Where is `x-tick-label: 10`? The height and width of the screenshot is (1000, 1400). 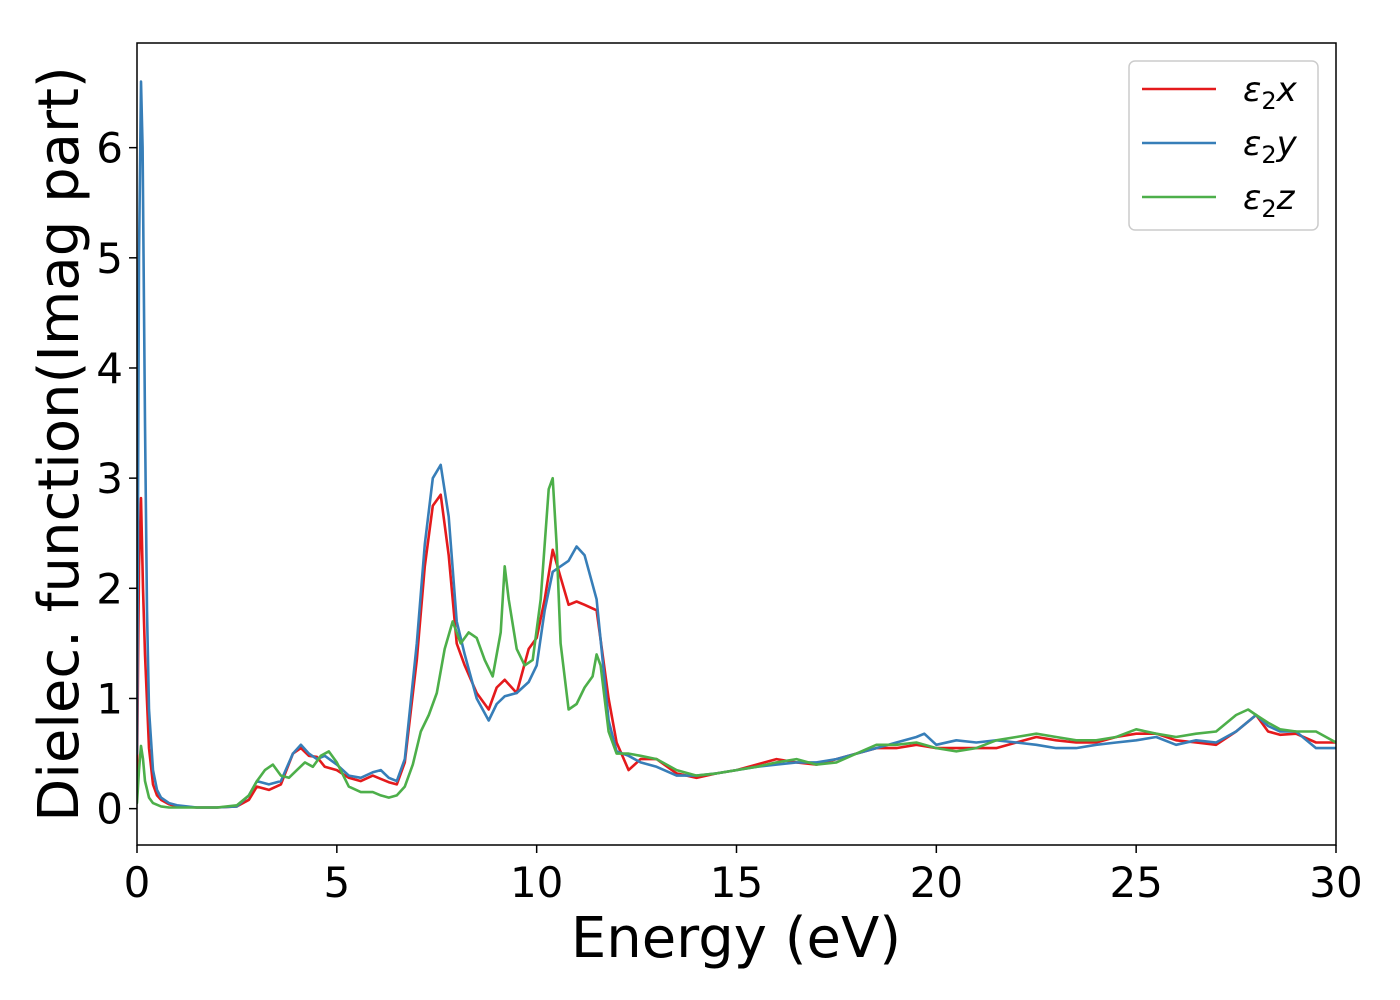 x-tick-label: 10 is located at coordinates (536, 882).